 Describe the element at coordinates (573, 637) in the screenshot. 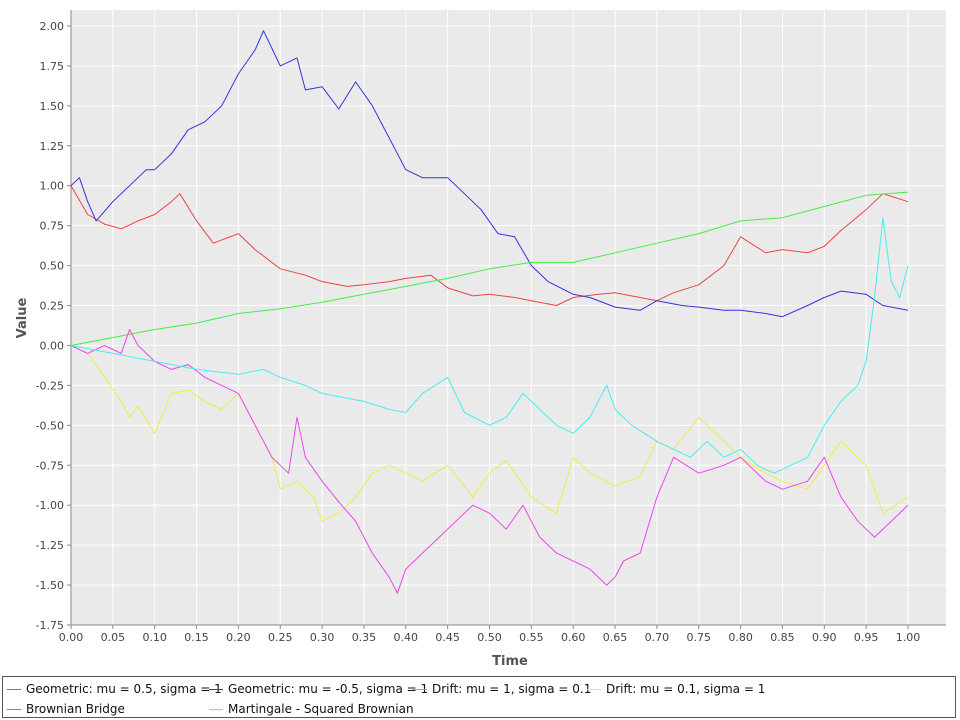

I see `x-tick-label: 0.60` at that location.